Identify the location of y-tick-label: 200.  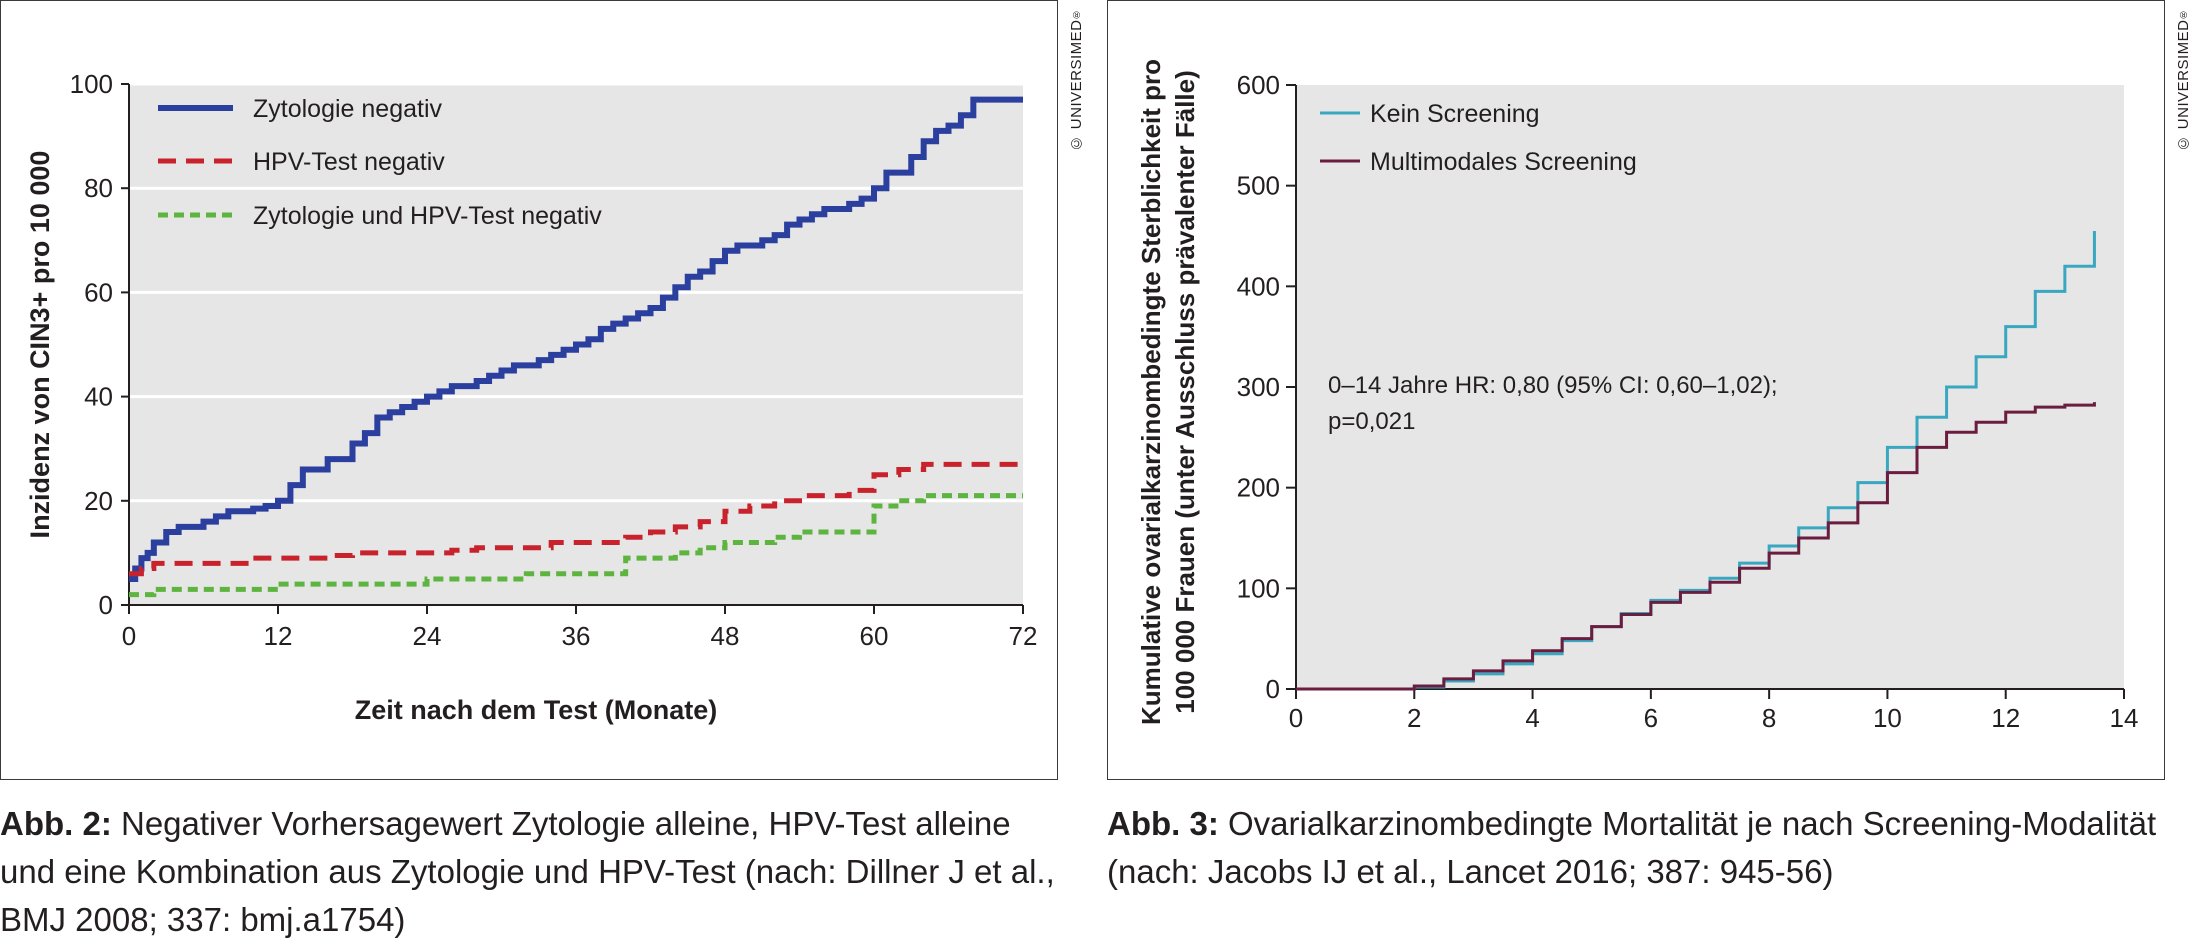
(1258, 488).